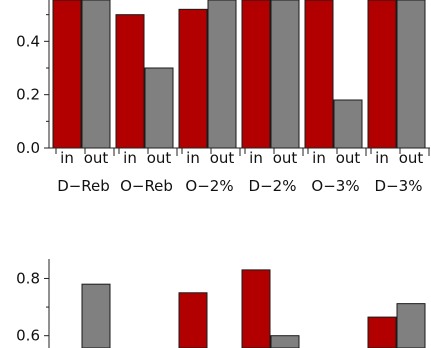  Describe the element at coordinates (28, 336) in the screenshot. I see `y-tick-label-1-0: 0.6` at that location.